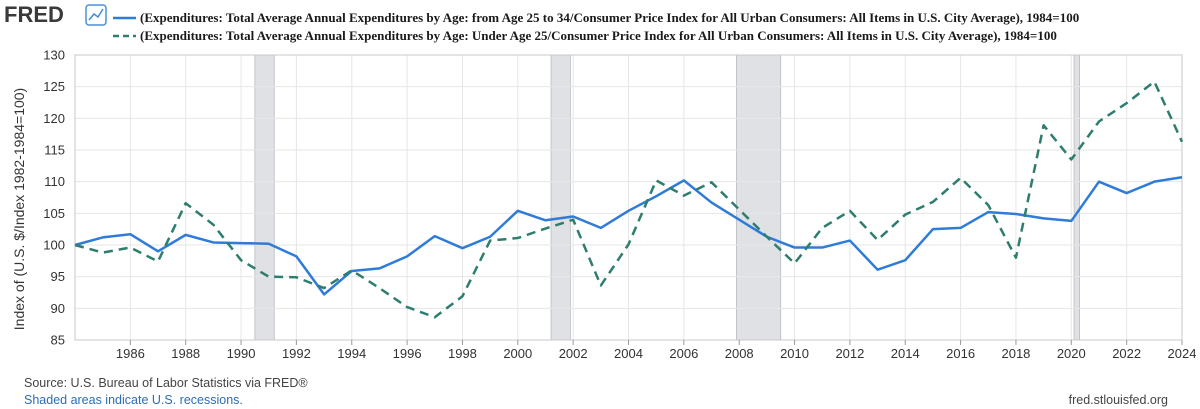 The image size is (1200, 409). Describe the element at coordinates (462, 353) in the screenshot. I see `x-tick-label: 1998` at that location.